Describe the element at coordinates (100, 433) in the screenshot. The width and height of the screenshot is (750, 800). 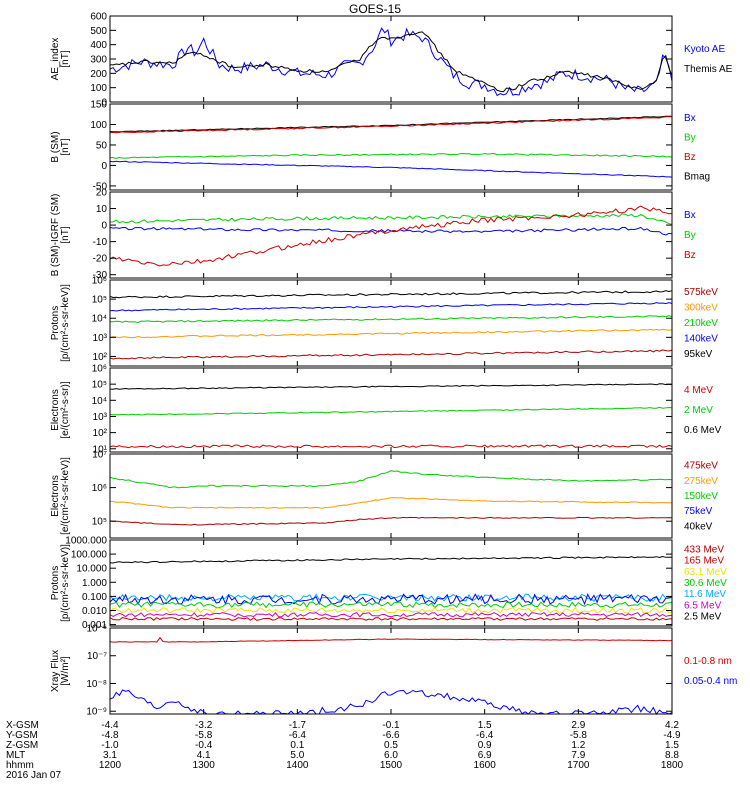
I see `y-tick-label: 10²` at that location.